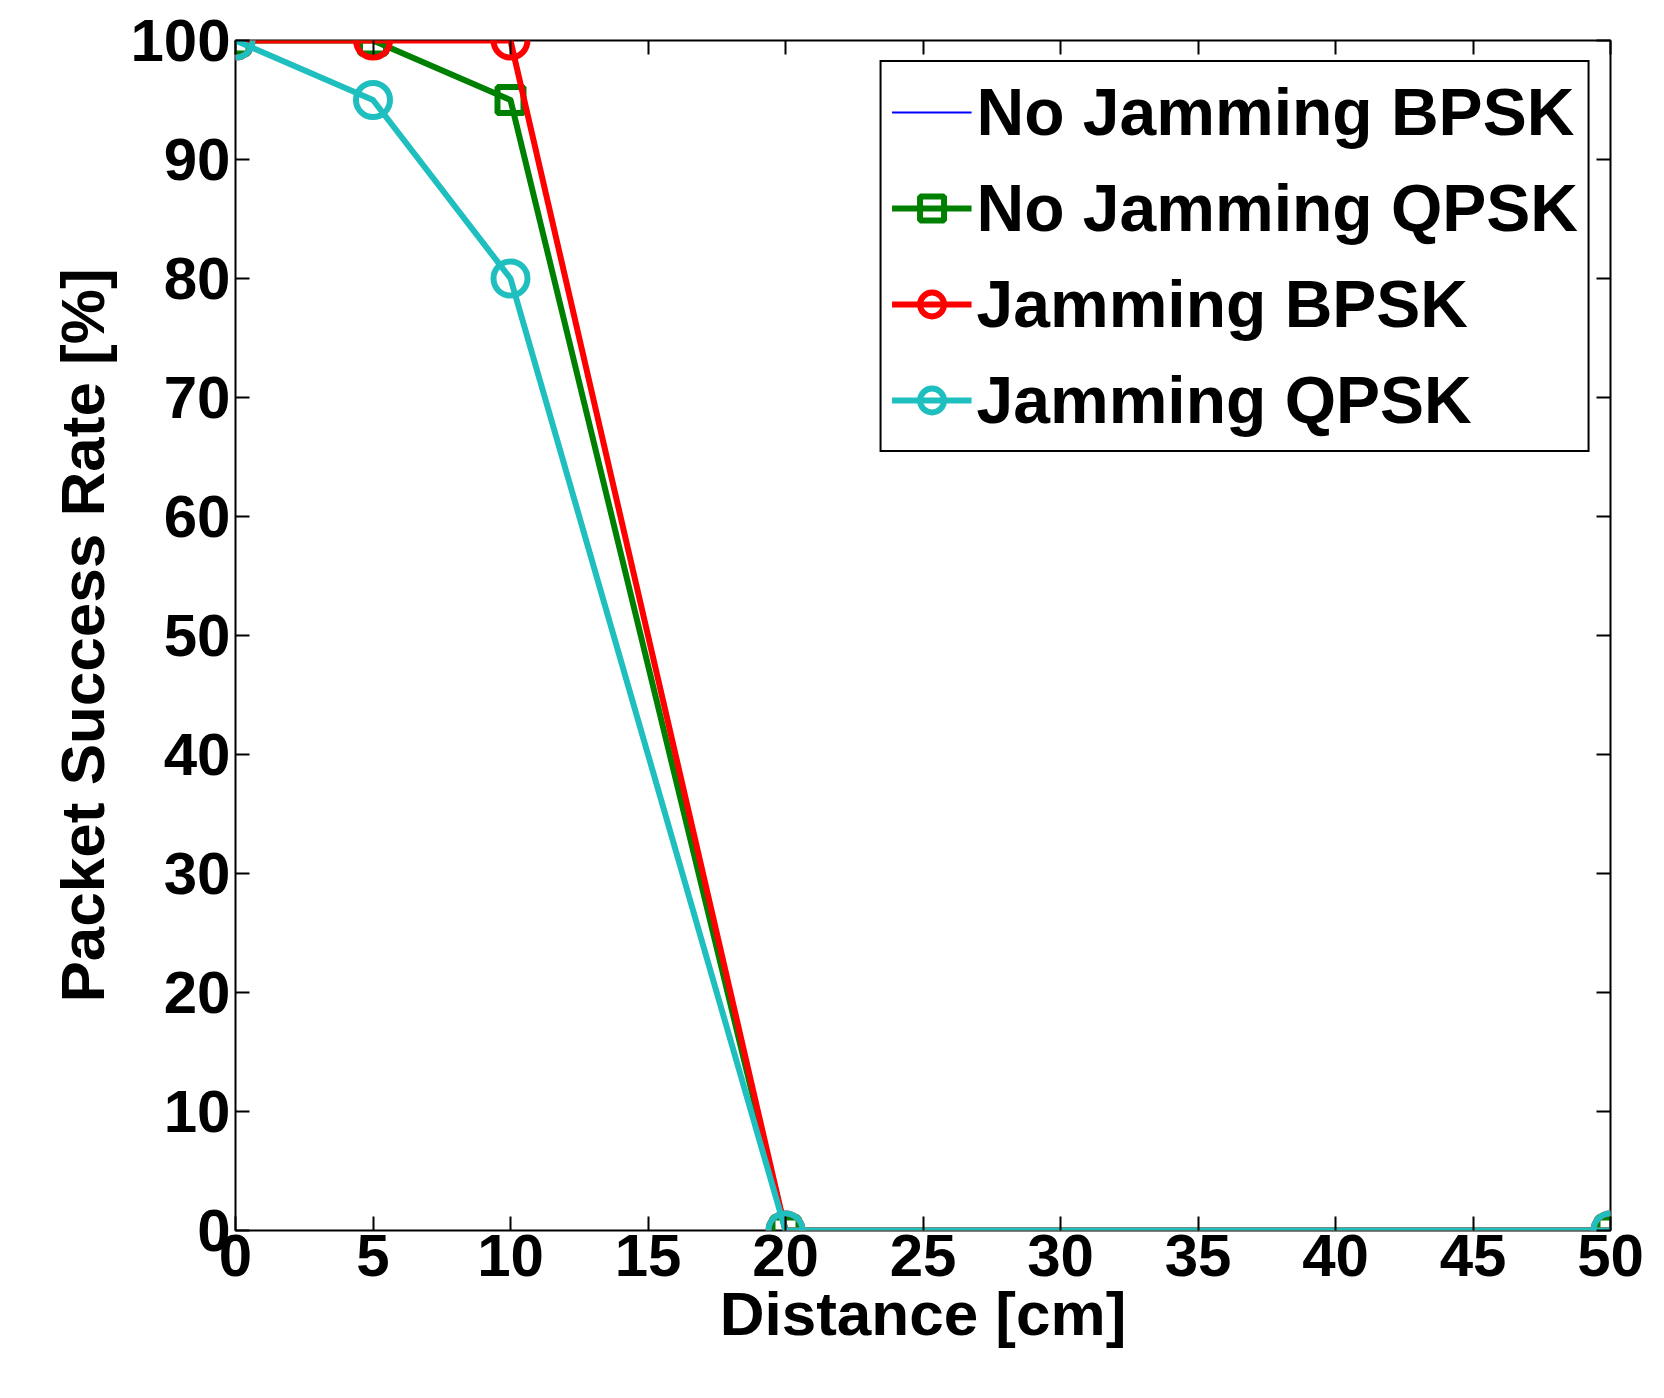 The width and height of the screenshot is (1664, 1398). I want to click on legend-label: No Jamming QPSK, so click(1277, 208).